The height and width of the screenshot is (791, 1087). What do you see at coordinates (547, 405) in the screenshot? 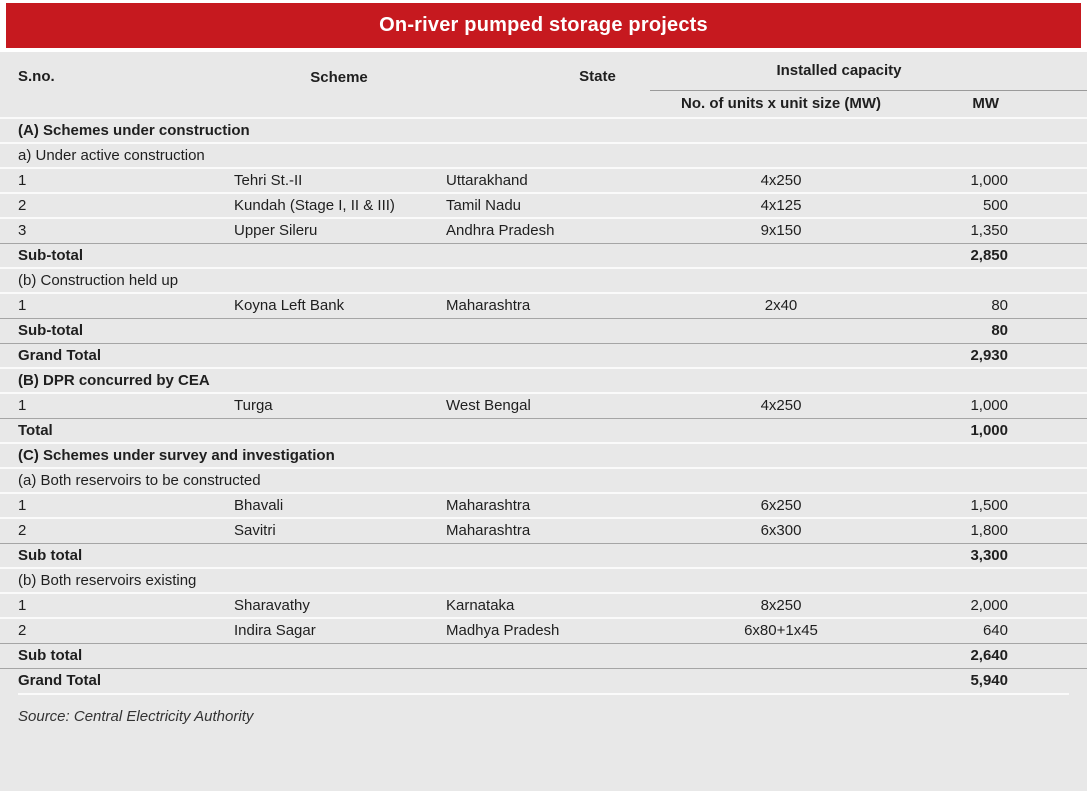
I see `cell-state: West Bengal` at bounding box center [547, 405].